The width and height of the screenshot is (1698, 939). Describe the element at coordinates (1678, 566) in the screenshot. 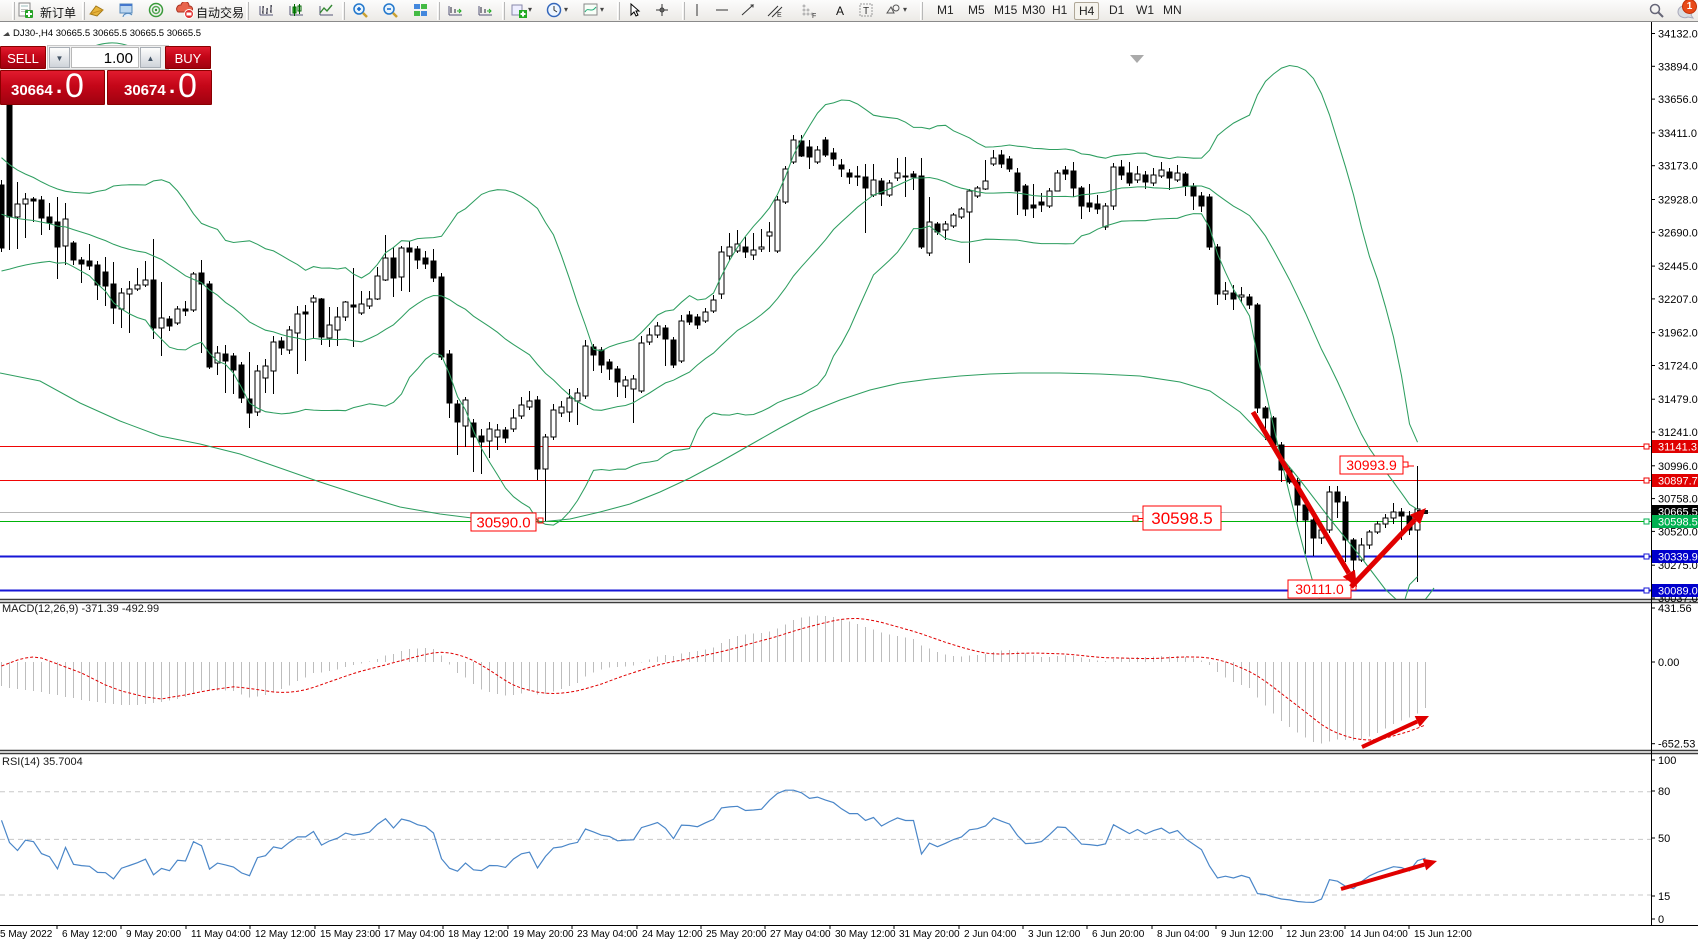

I see `svg-text: 30275.0` at that location.